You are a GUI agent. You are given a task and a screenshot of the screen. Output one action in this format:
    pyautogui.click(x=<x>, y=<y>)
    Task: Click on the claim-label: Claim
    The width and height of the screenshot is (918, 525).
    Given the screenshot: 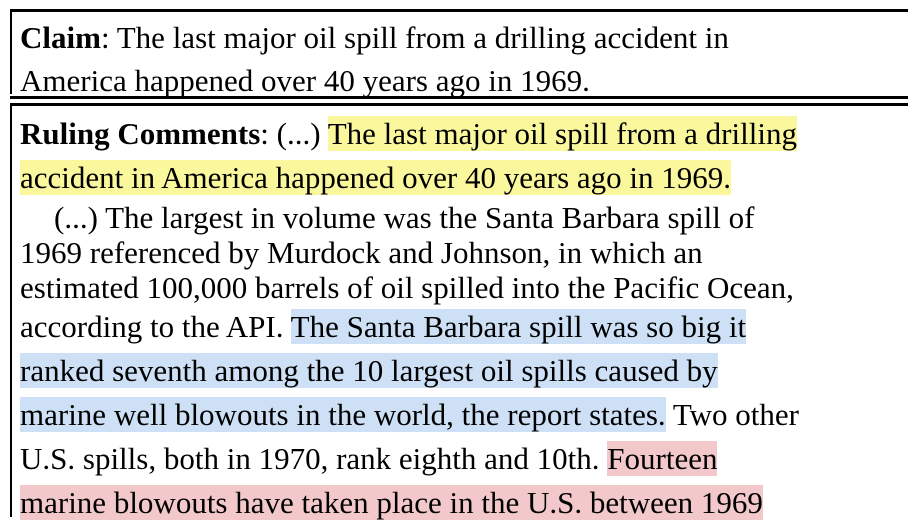 What is the action you would take?
    pyautogui.click(x=60, y=37)
    